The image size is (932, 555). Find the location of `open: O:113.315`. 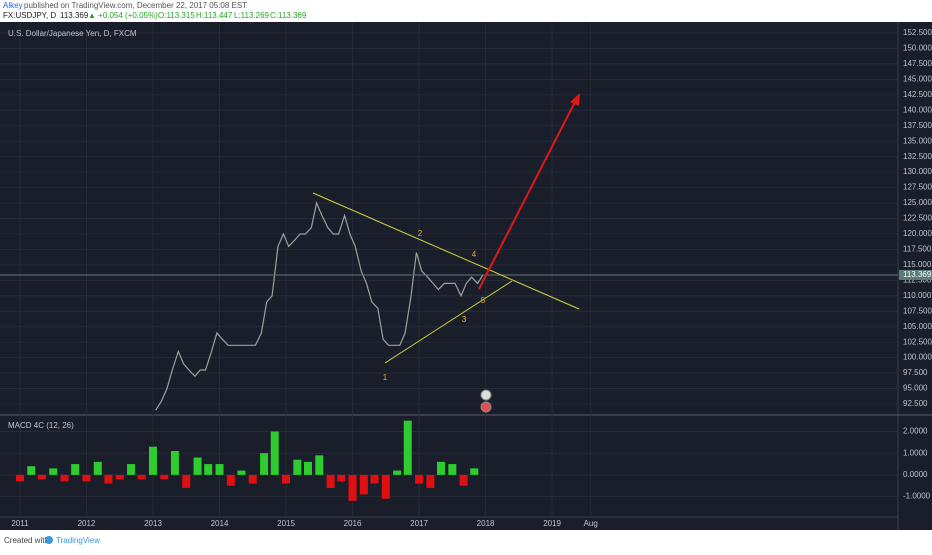

open: O:113.315 is located at coordinates (176, 15).